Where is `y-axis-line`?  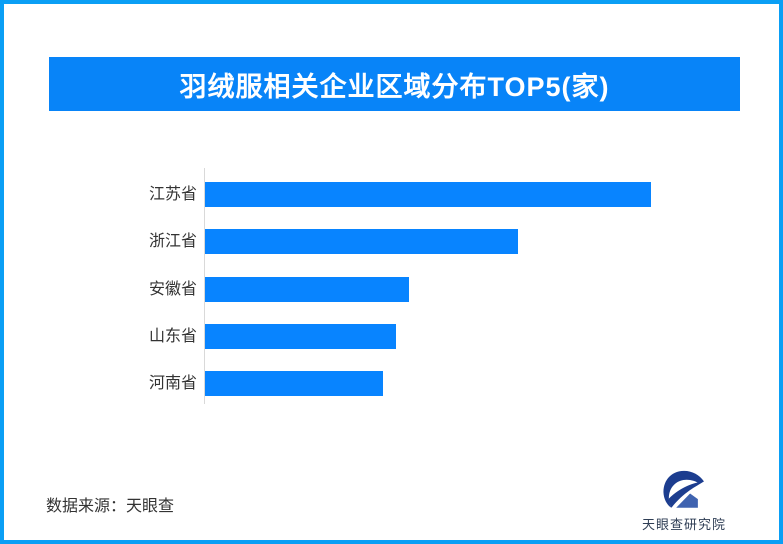 y-axis-line is located at coordinates (204, 286).